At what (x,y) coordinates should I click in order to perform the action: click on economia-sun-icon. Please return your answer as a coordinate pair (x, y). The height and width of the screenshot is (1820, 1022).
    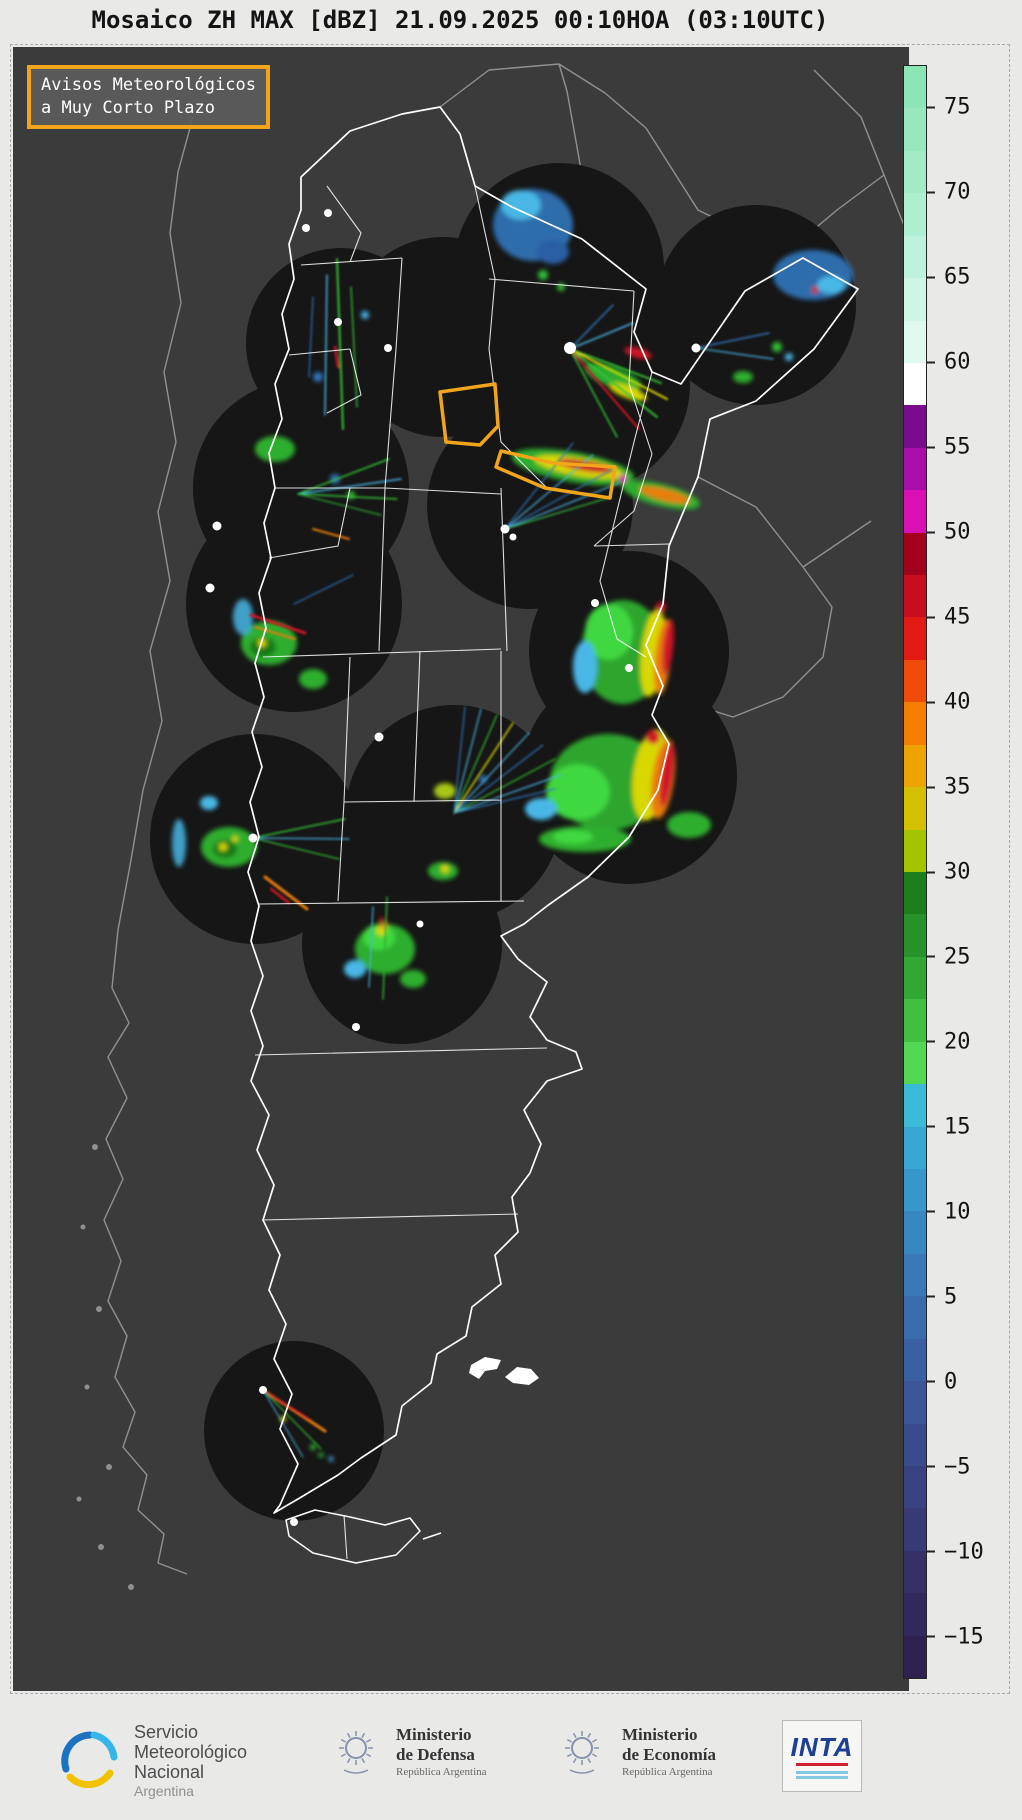
    Looking at the image, I should click on (582, 1752).